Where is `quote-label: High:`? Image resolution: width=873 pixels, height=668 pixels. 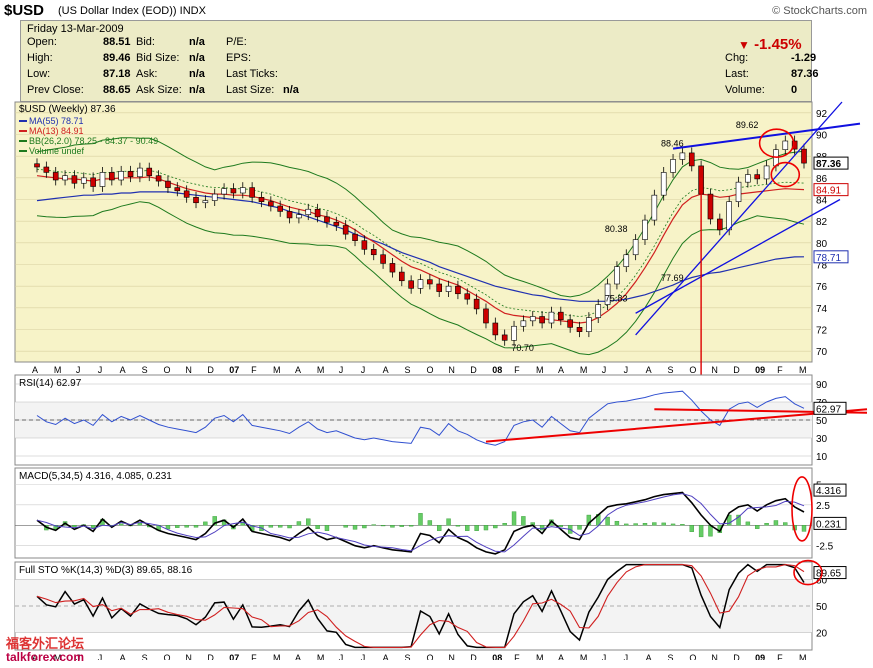 quote-label: High: is located at coordinates (40, 58).